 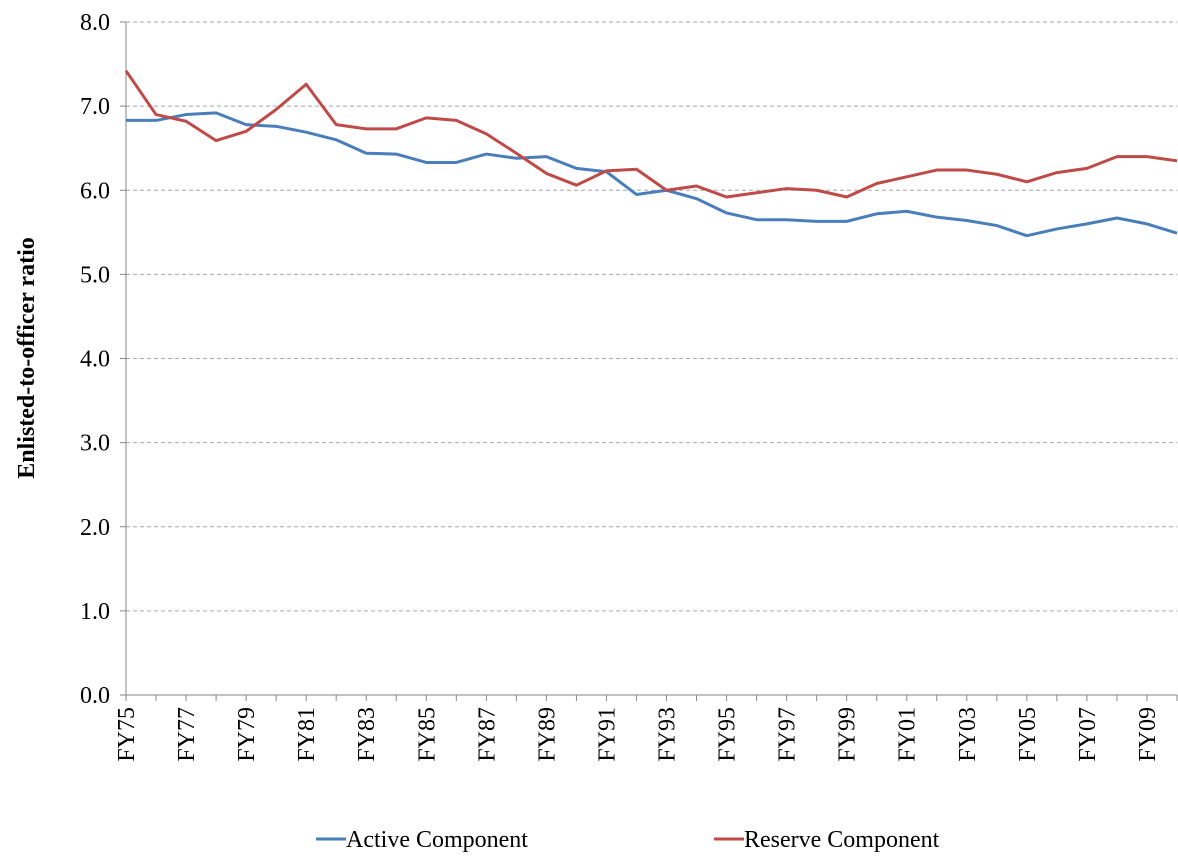 I want to click on x-tick-label: FY05, so click(x=1028, y=734).